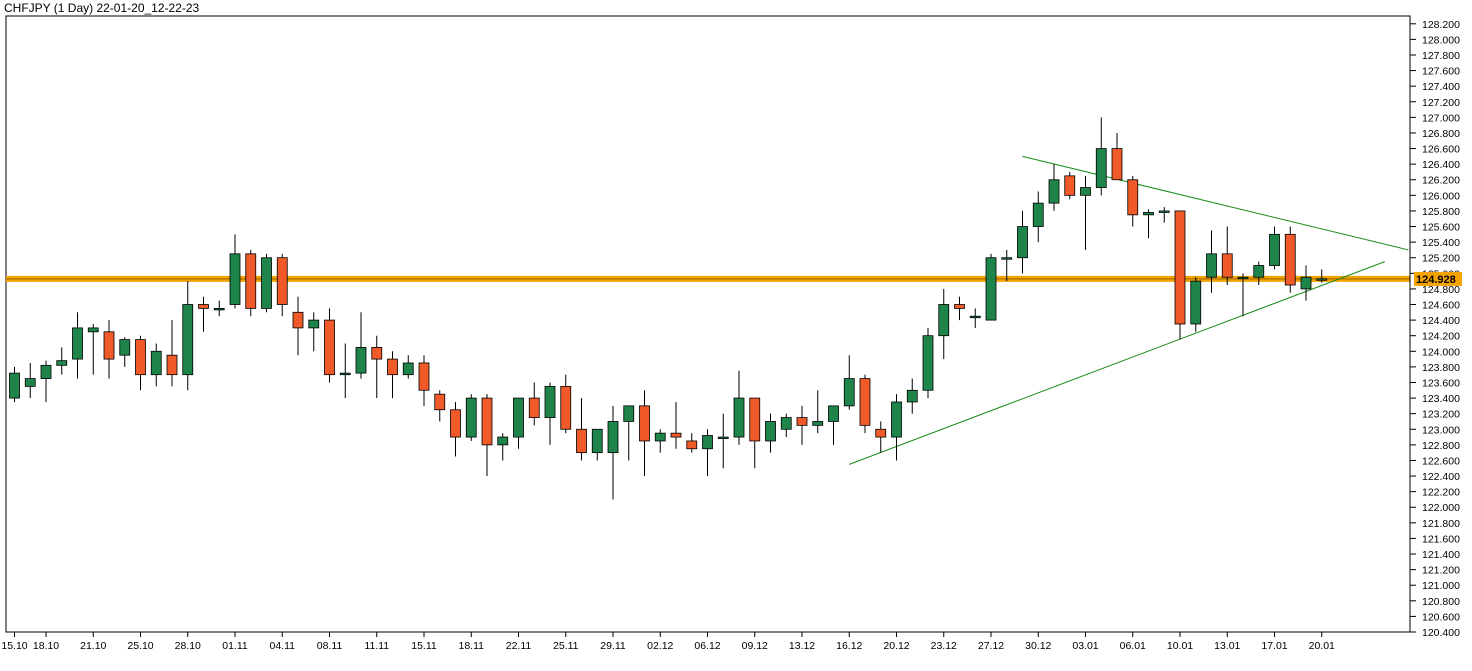 The width and height of the screenshot is (1472, 671). What do you see at coordinates (376, 646) in the screenshot?
I see `x-tick-label: 11.11` at bounding box center [376, 646].